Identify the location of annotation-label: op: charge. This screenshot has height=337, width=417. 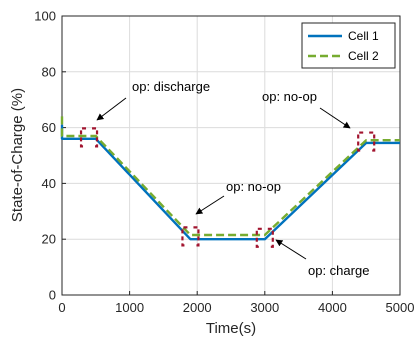
(338, 270).